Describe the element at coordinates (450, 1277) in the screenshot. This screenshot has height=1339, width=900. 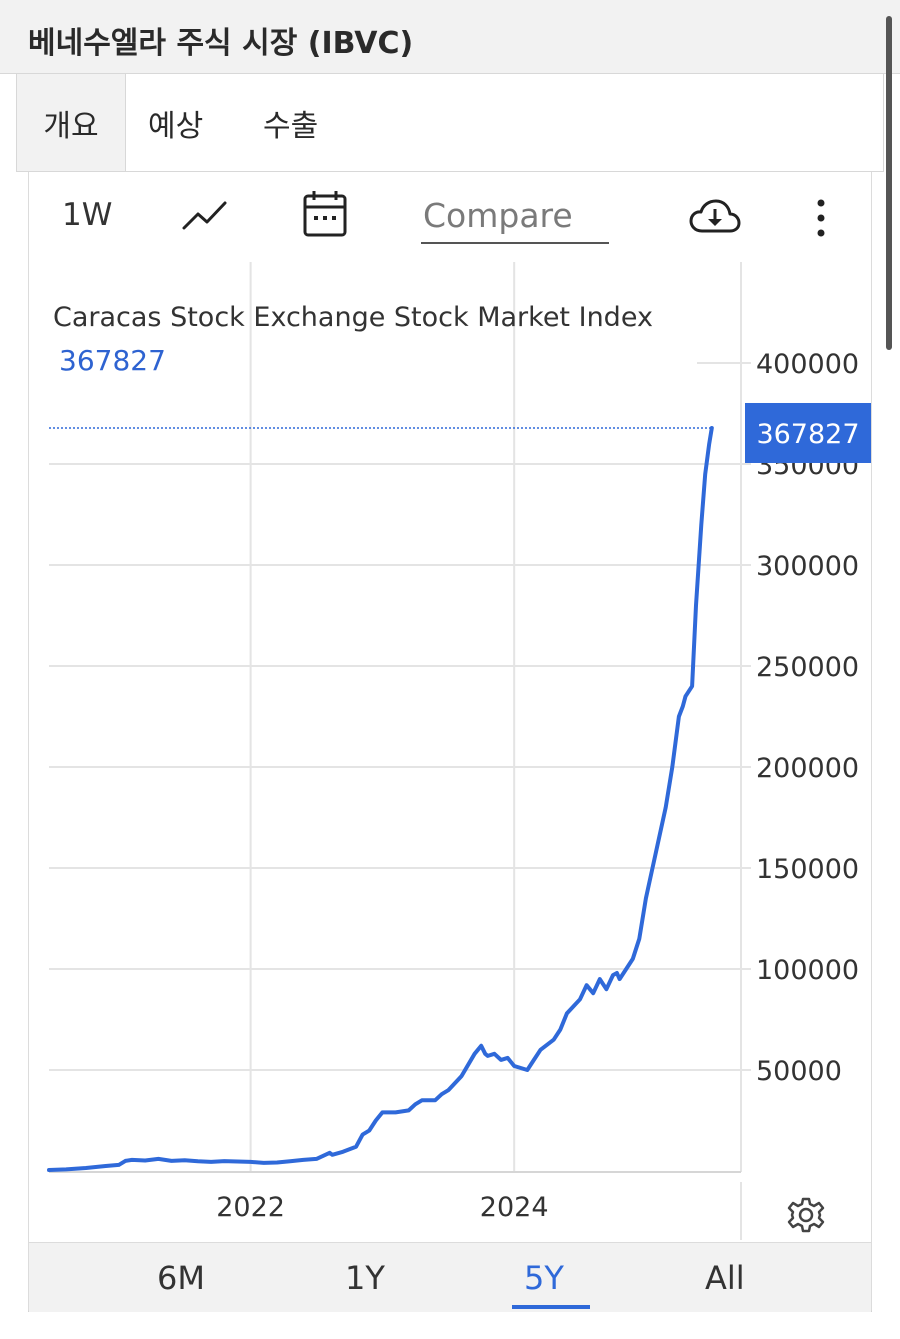
I see `range-bar: 6M 1Y 5Y All` at that location.